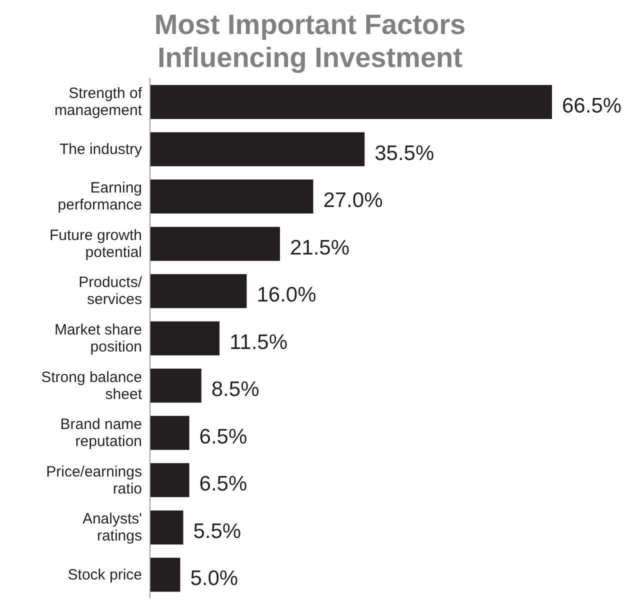 The width and height of the screenshot is (634, 604). I want to click on y-tick-label: Strength of management, so click(98, 101).